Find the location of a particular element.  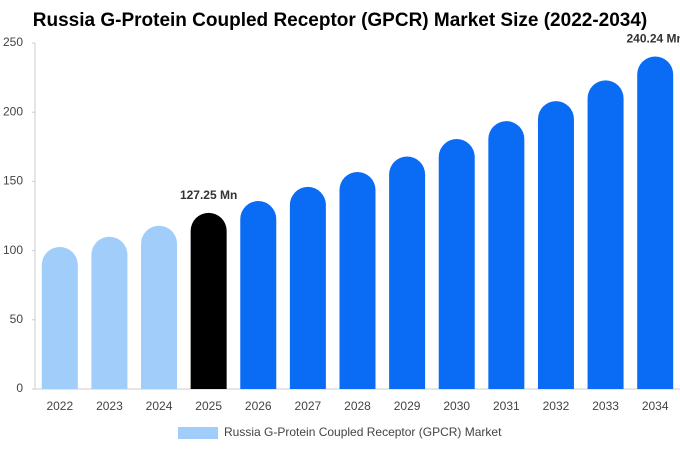

x-tick-label: 2029 is located at coordinates (407, 406).